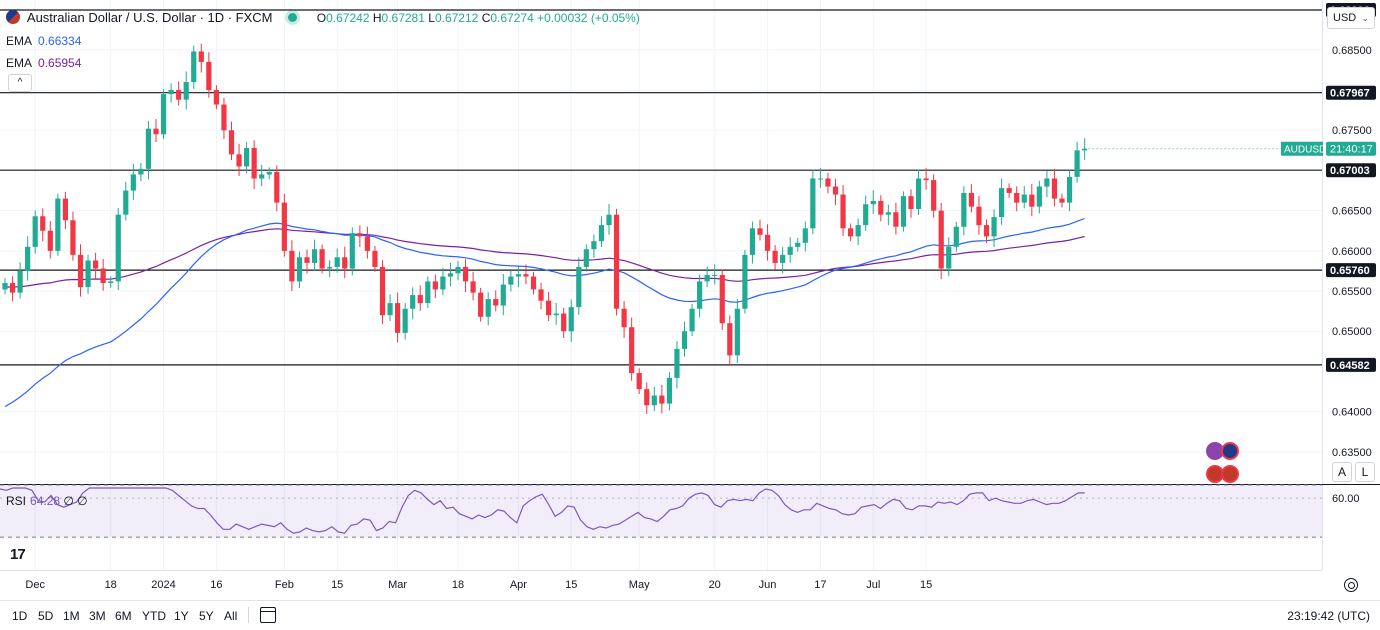 The width and height of the screenshot is (1380, 630). Describe the element at coordinates (20, 616) in the screenshot. I see `range-1d: 1D` at that location.